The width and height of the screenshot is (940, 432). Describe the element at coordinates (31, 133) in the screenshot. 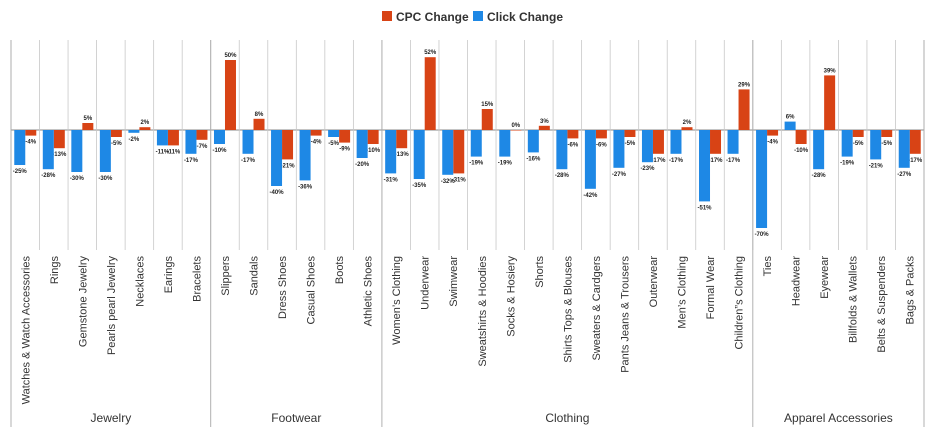

I see `bar-cpc-change-watches-watch-accessories` at that location.